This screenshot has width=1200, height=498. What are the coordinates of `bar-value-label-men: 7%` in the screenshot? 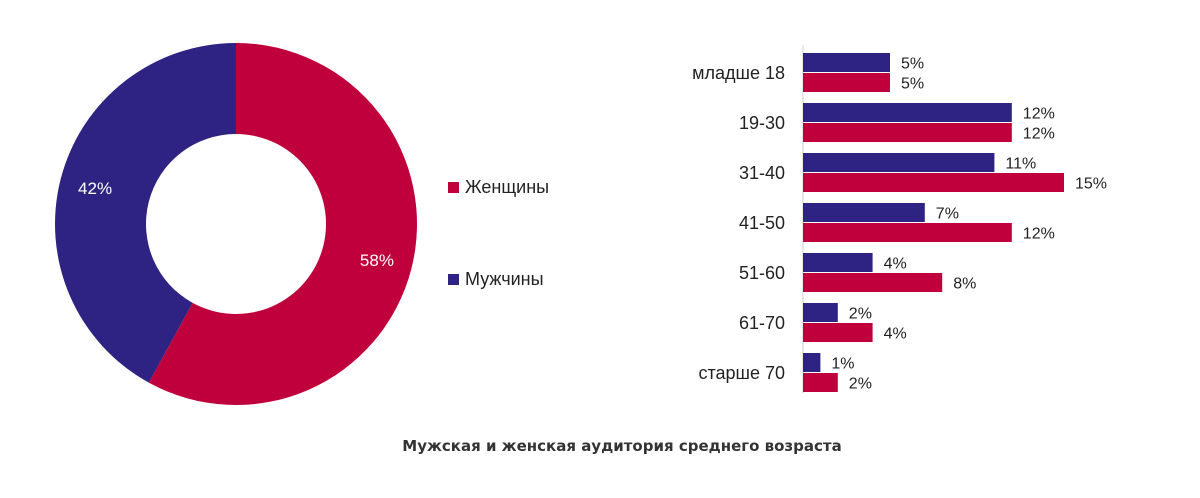 It's located at (947, 214).